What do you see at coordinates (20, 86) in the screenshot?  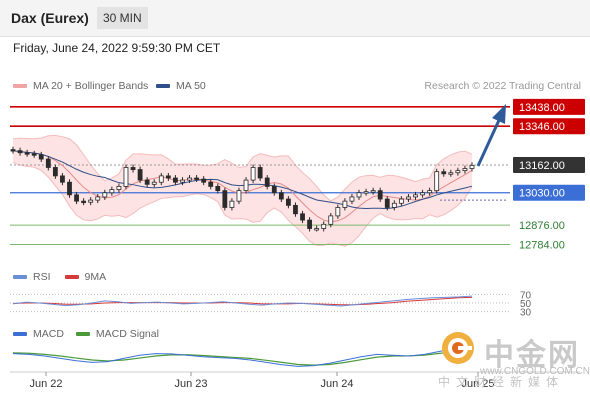 I see `ma20-swatch` at bounding box center [20, 86].